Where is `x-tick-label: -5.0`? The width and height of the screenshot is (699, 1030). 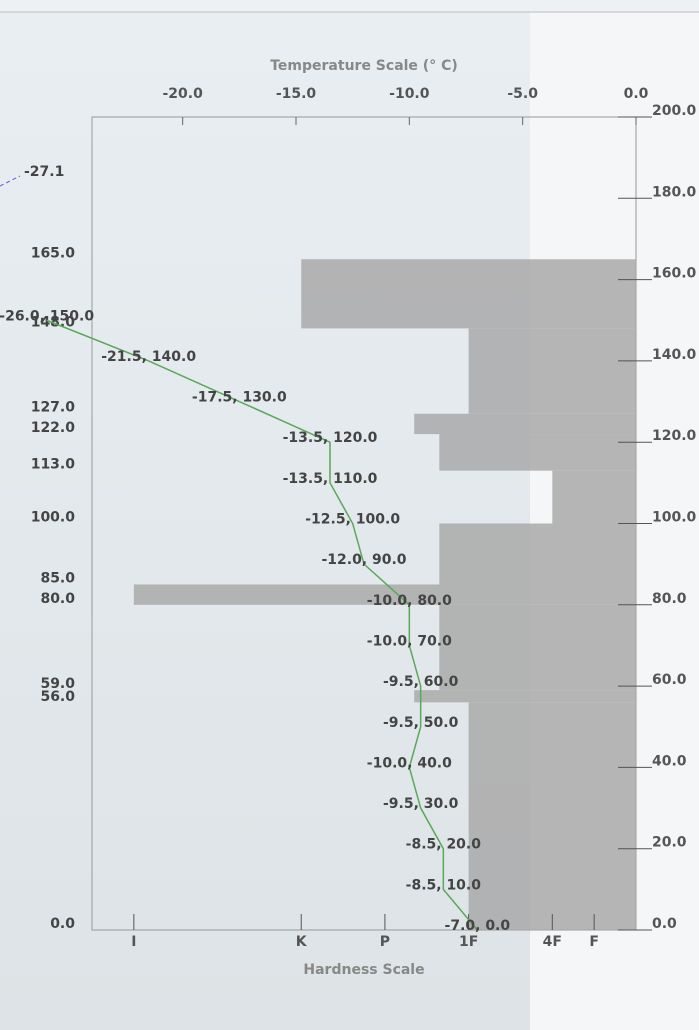
x-tick-label: -5.0 is located at coordinates (522, 94).